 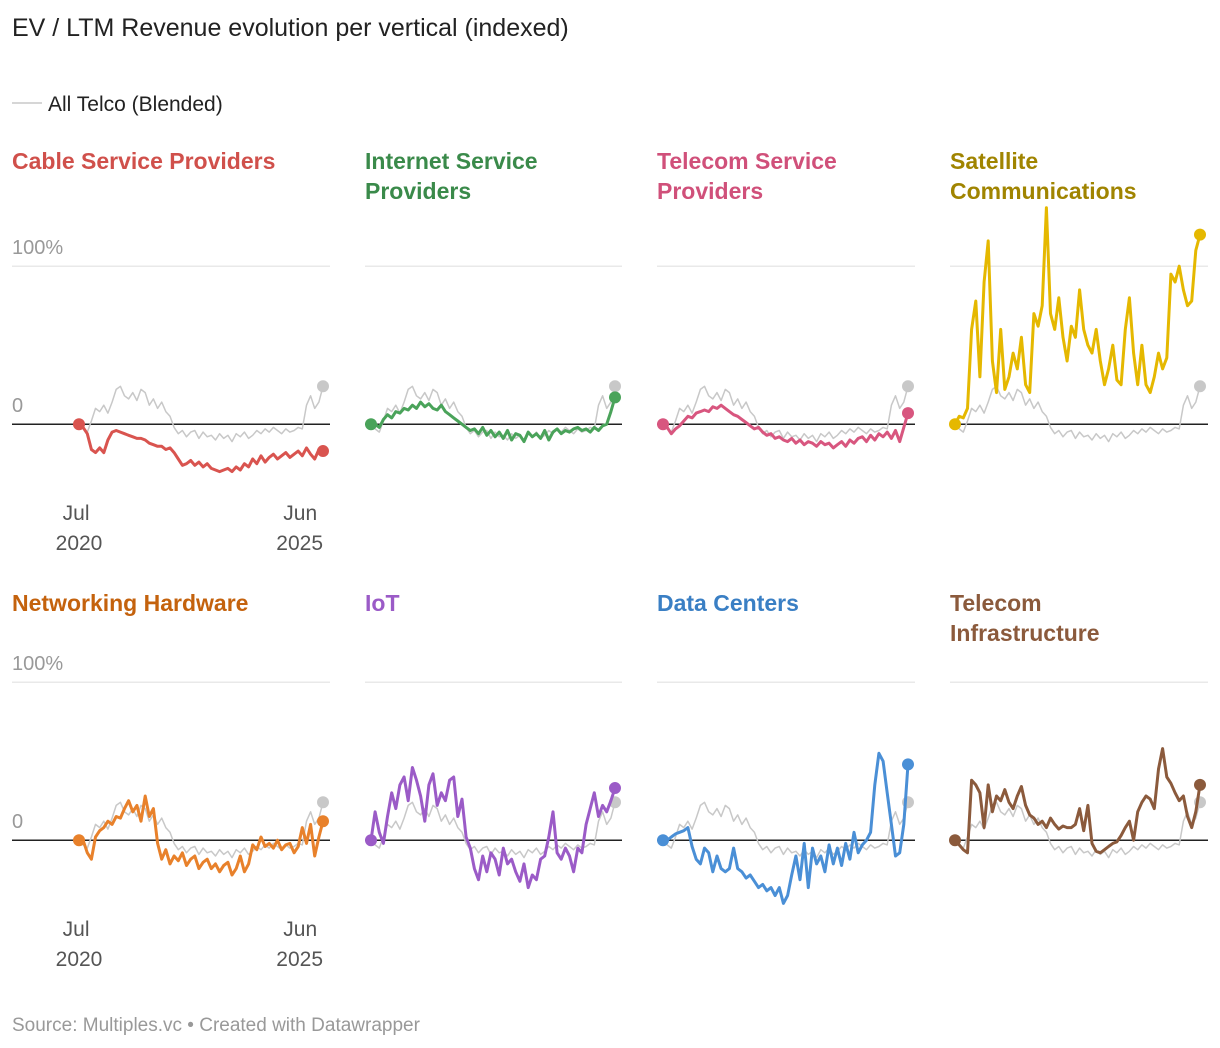 What do you see at coordinates (130, 603) in the screenshot?
I see `panel-title: Networking Hardware` at bounding box center [130, 603].